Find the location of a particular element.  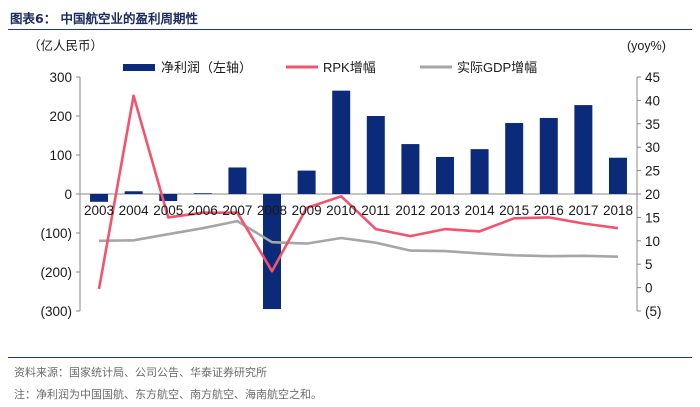

right-tick-label: 45 is located at coordinates (652, 77).